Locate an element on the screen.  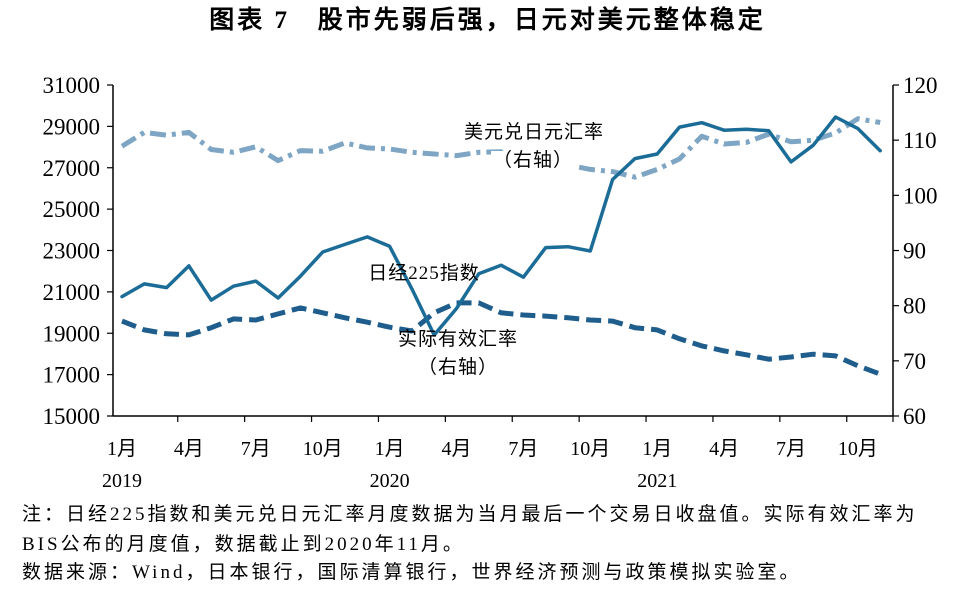
right-y-tick-label: 80 is located at coordinates (914, 306).